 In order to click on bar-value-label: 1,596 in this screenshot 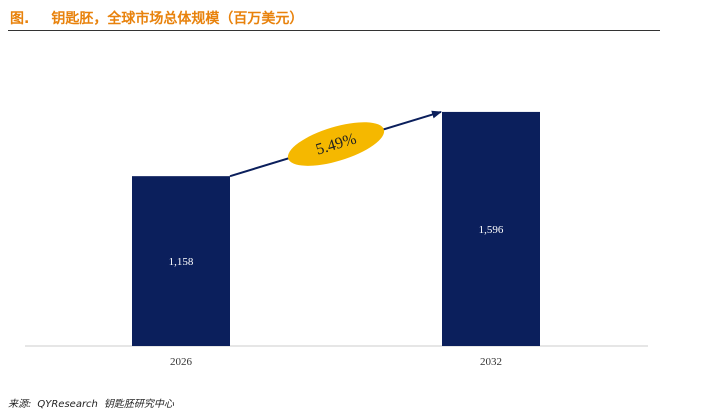, I will do `click(491, 230)`.